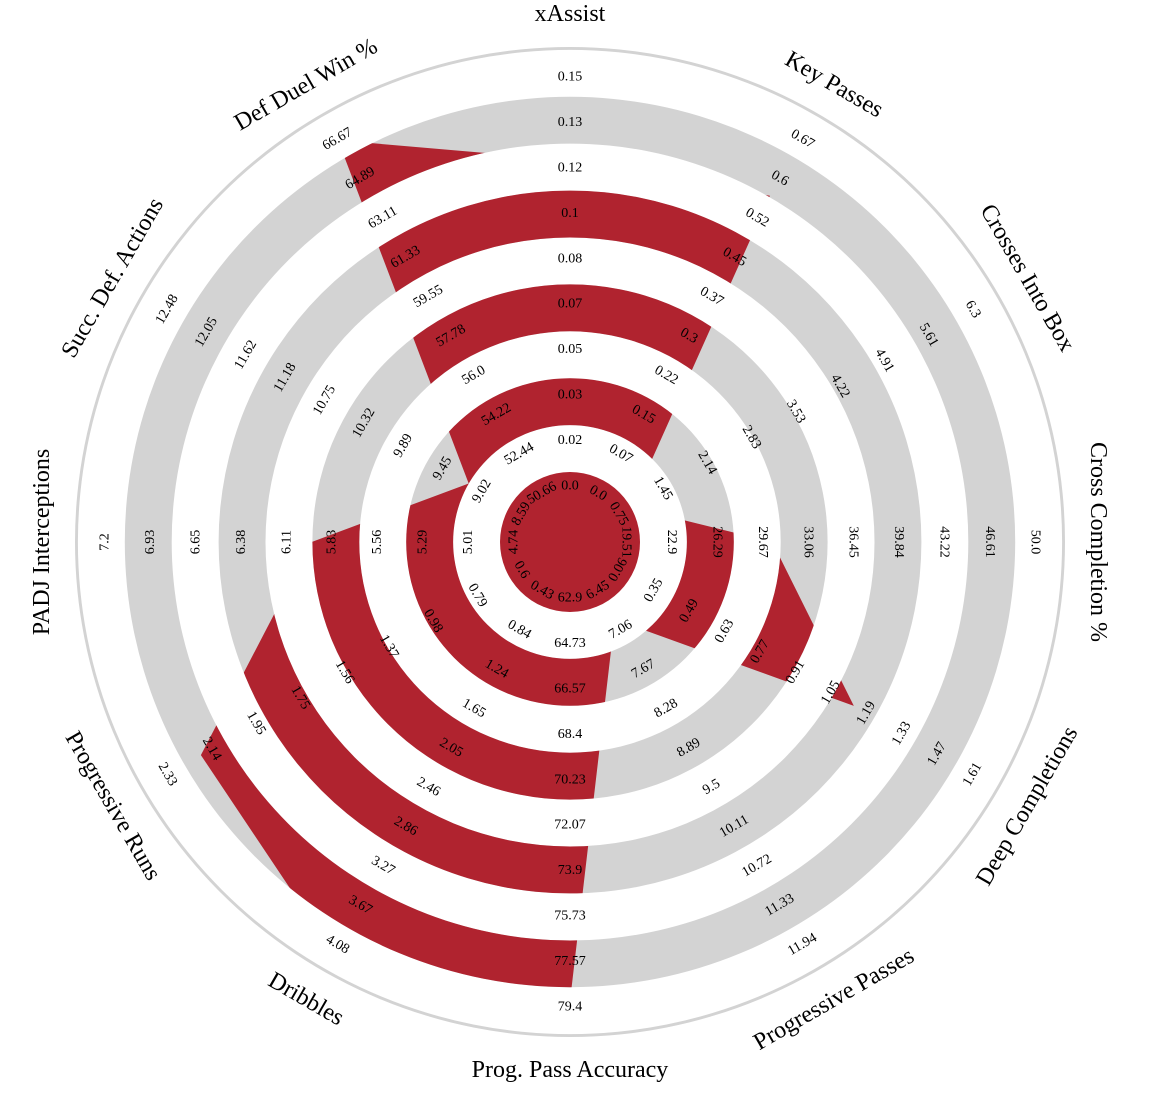 The width and height of the screenshot is (1157, 1109). Describe the element at coordinates (468, 542) in the screenshot. I see `tick-label: 5.01` at that location.